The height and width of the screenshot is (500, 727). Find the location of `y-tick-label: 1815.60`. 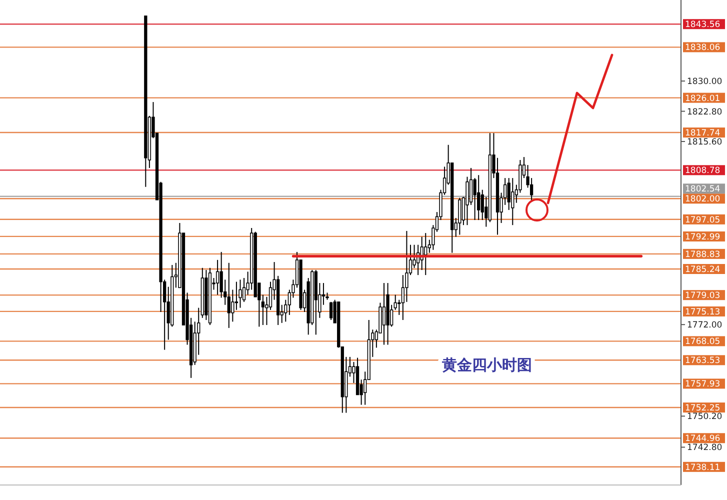

y-tick-label: 1815.60 is located at coordinates (704, 143).